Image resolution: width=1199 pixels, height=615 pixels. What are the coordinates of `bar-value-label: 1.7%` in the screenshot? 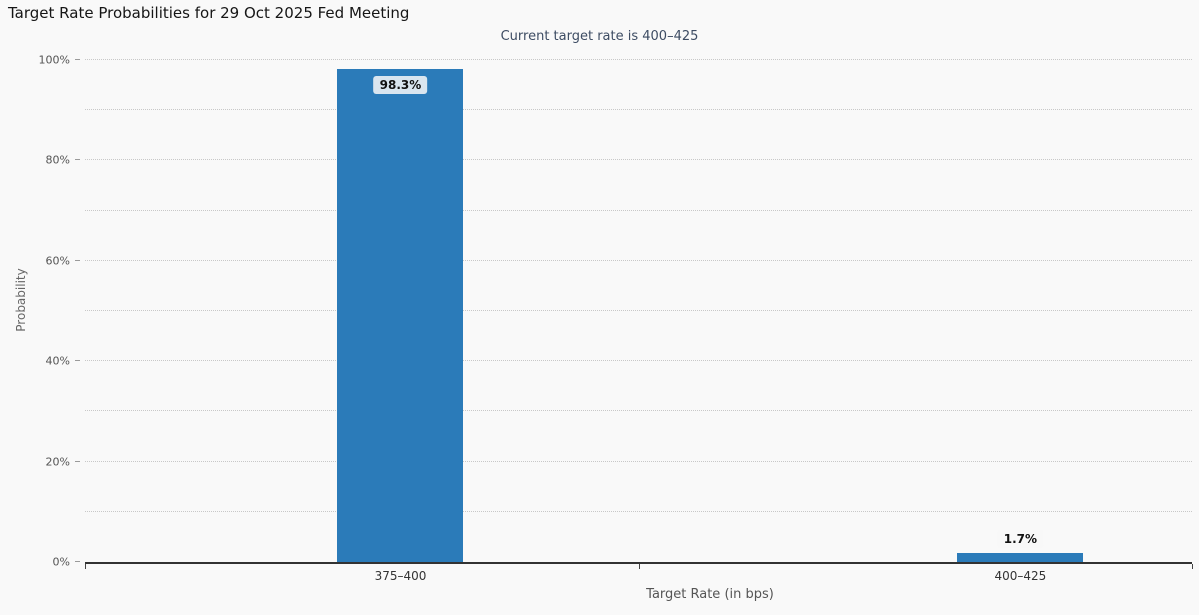 It's located at (1020, 539).